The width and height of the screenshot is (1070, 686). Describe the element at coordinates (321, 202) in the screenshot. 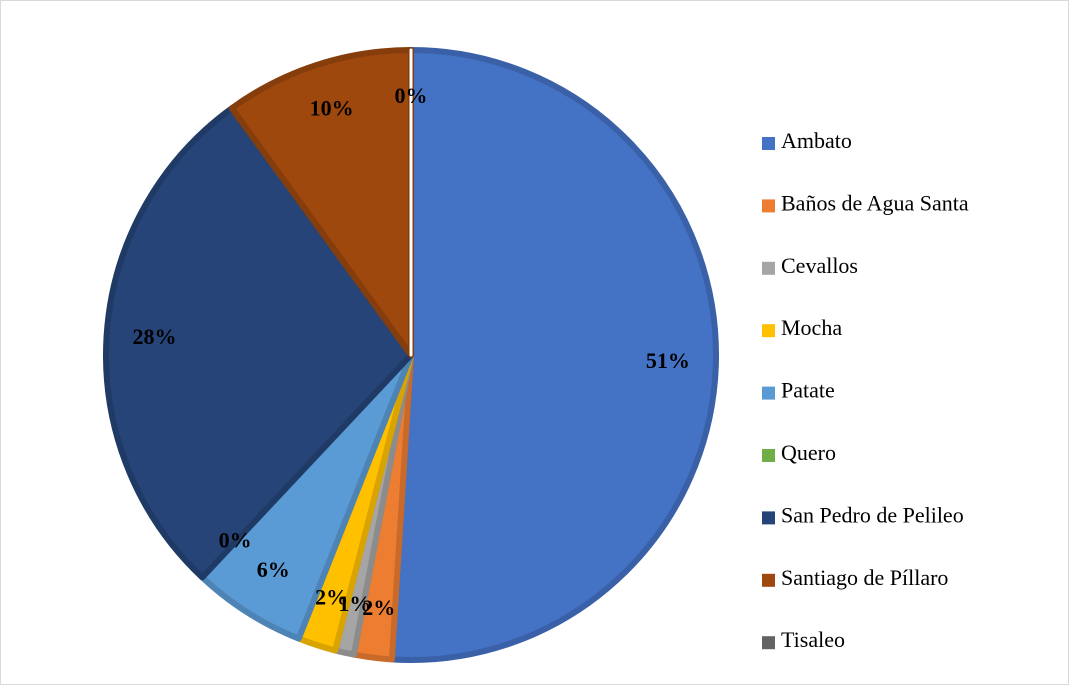

I see `pie-slice` at that location.